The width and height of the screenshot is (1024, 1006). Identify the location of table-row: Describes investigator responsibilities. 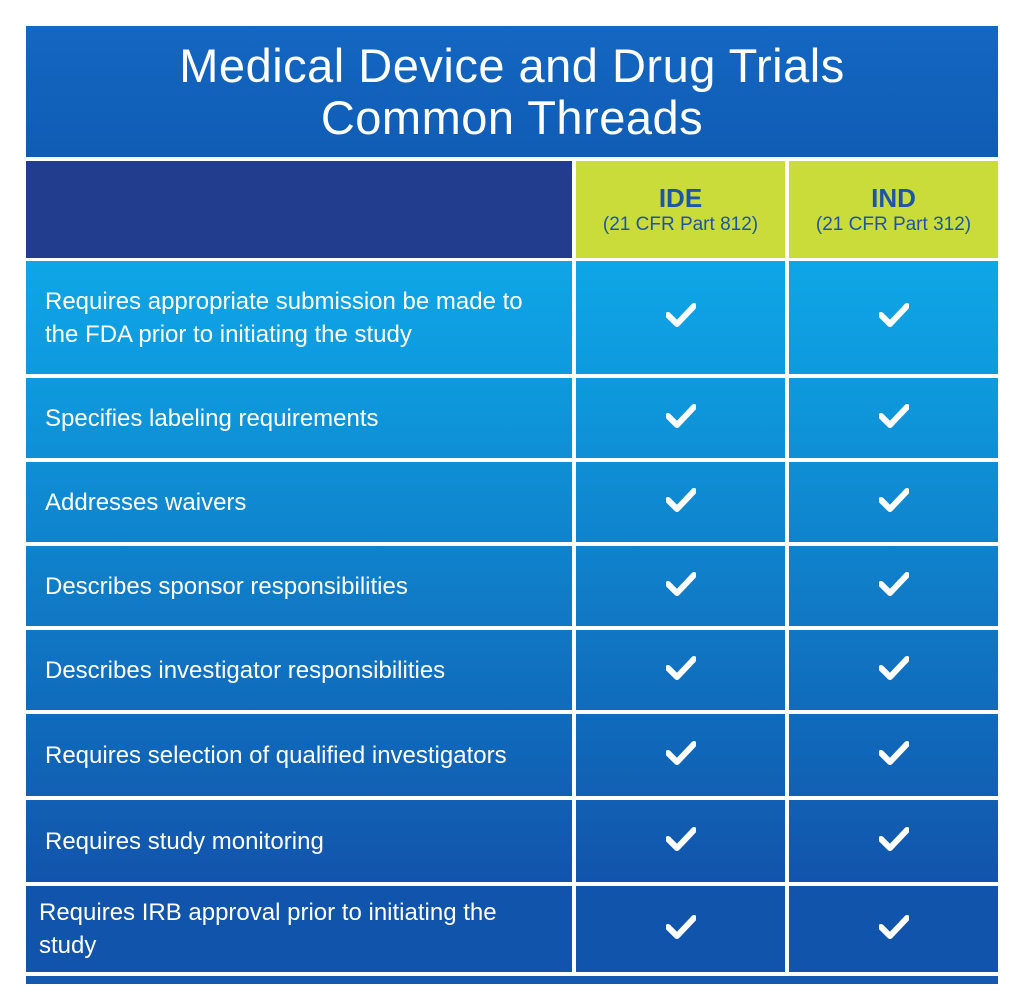
(512, 670).